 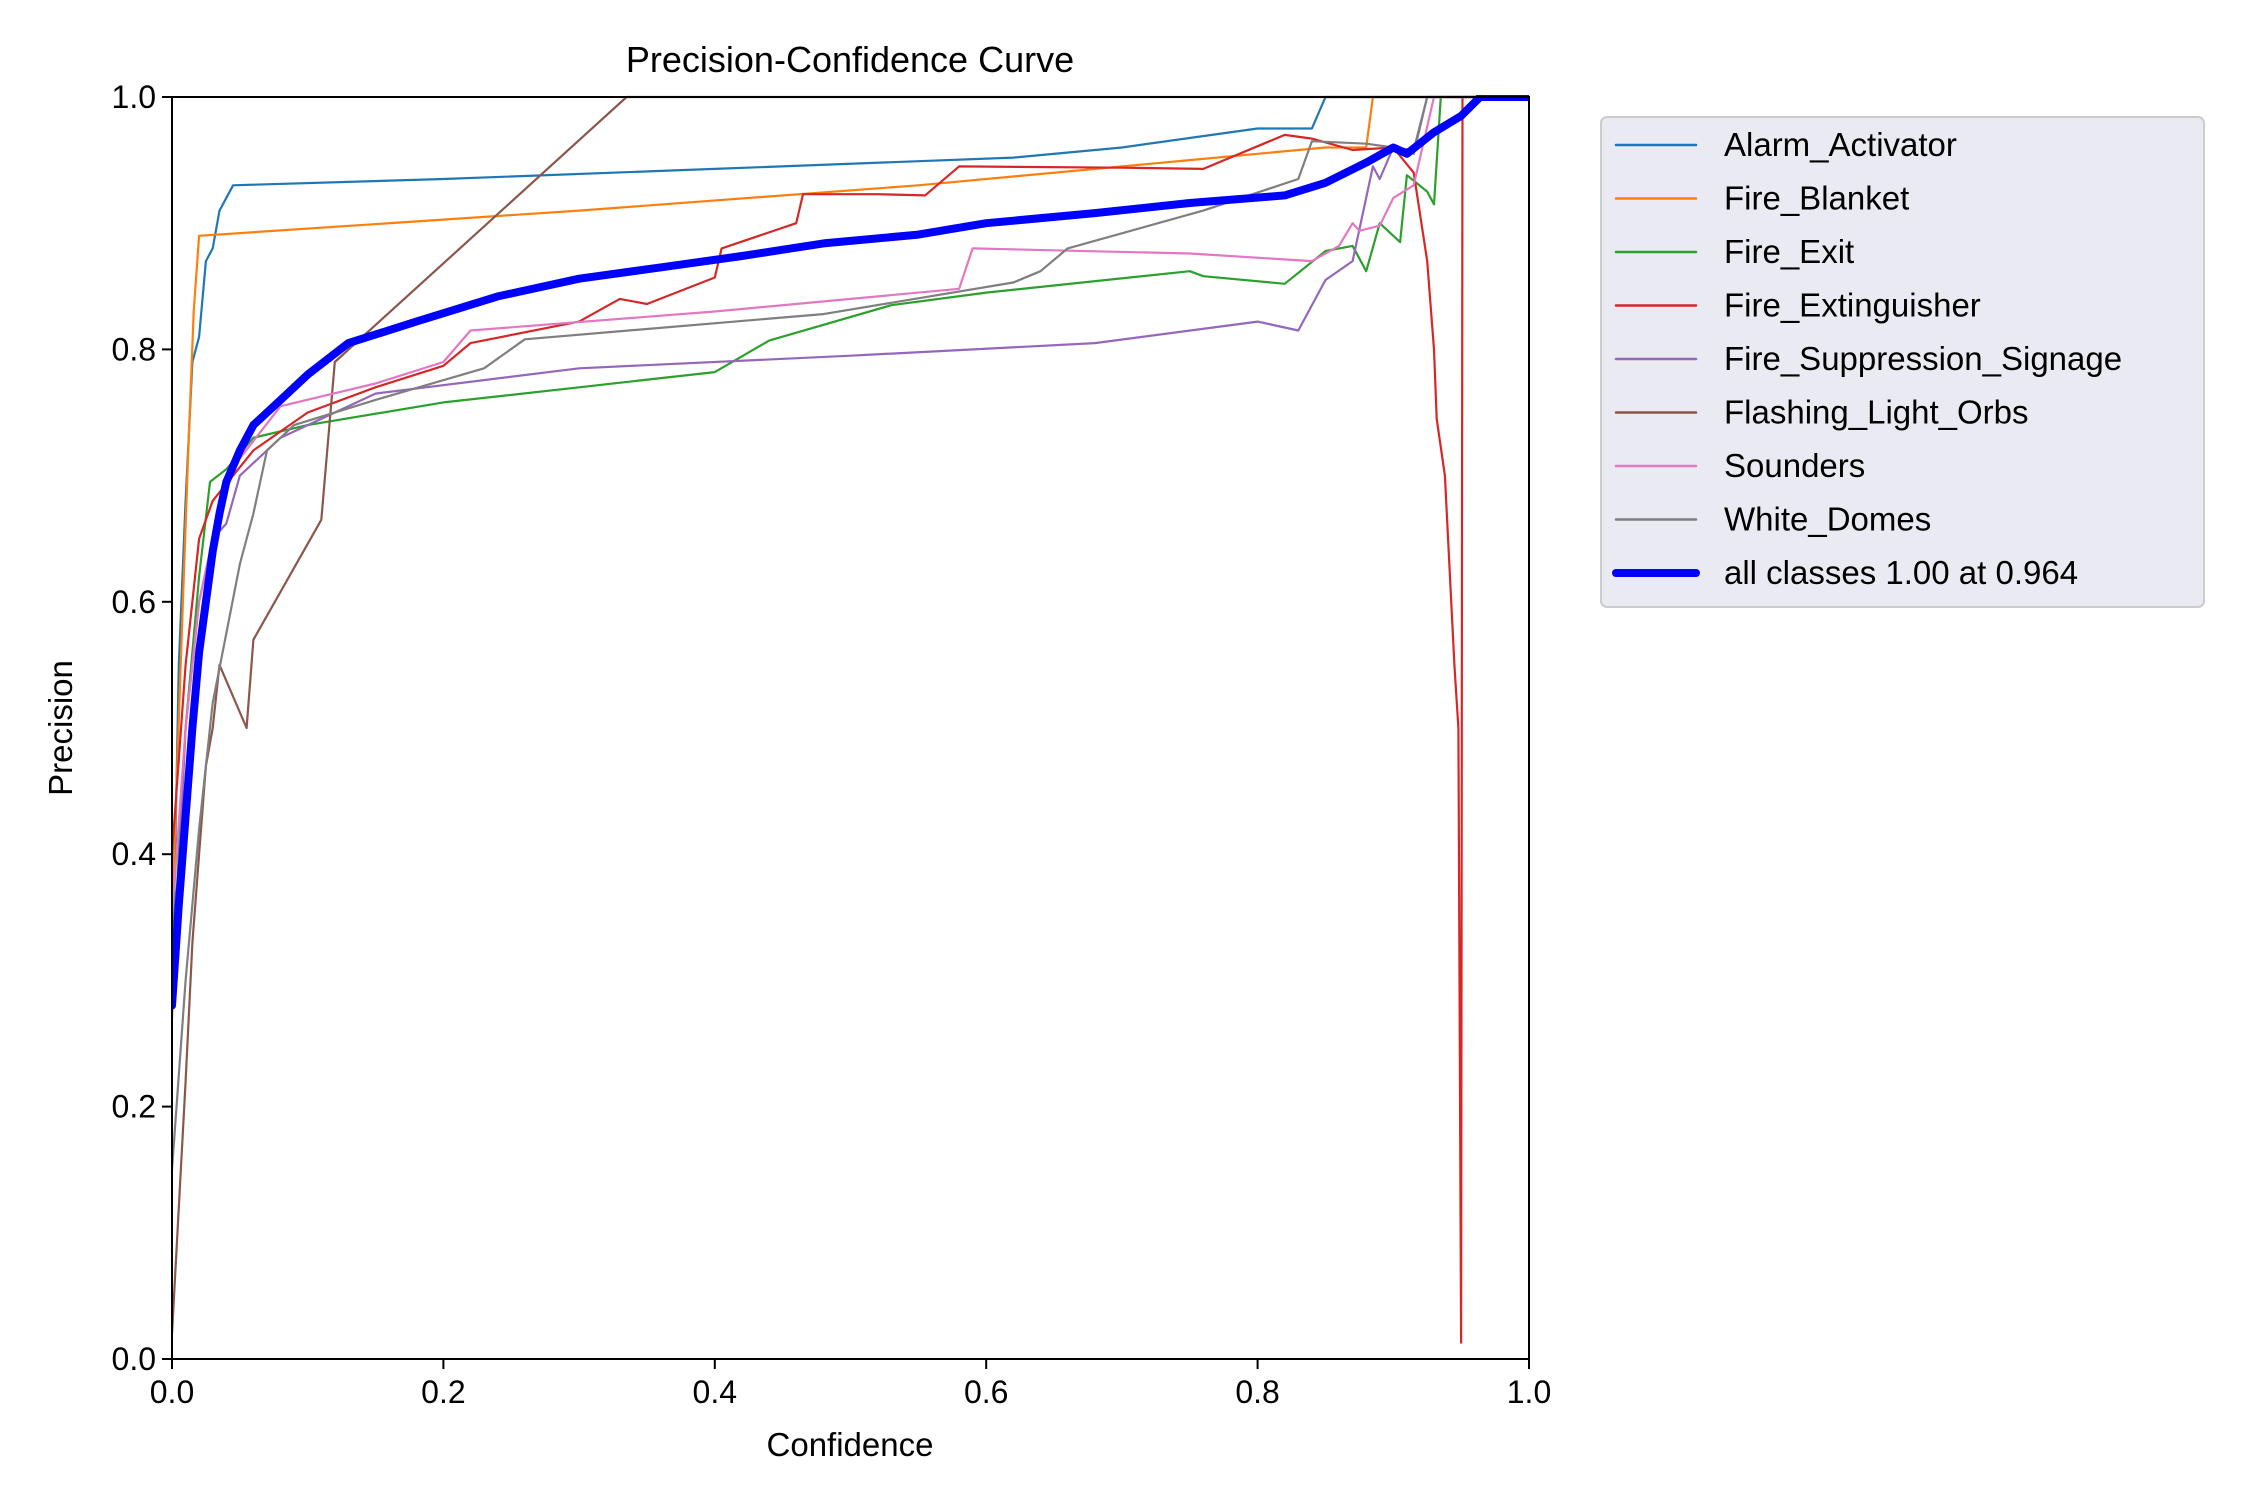 What do you see at coordinates (1923, 358) in the screenshot?
I see `legend-label-4: Fire_Suppression_Signage` at bounding box center [1923, 358].